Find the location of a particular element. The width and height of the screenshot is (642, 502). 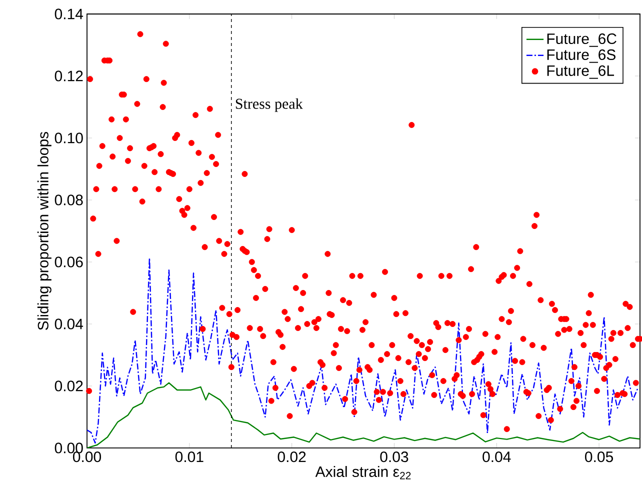

ref-line-label: Stress peak is located at coordinates (269, 105).